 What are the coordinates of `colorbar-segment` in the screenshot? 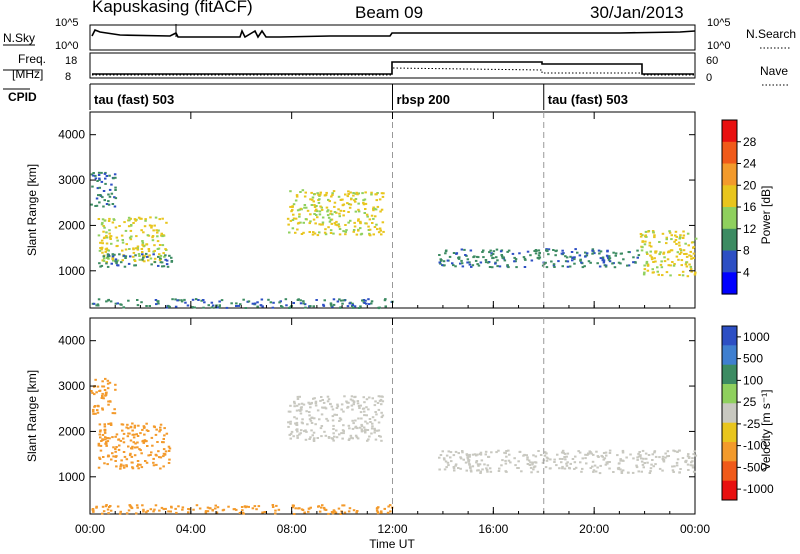 It's located at (729, 394).